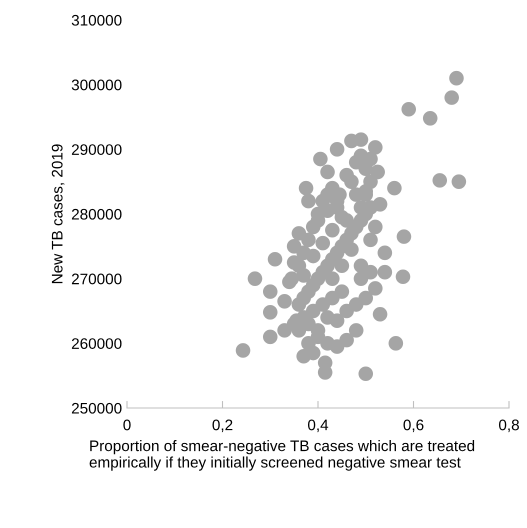  What do you see at coordinates (508, 426) in the screenshot?
I see `x-tick-label: 0,8` at bounding box center [508, 426].